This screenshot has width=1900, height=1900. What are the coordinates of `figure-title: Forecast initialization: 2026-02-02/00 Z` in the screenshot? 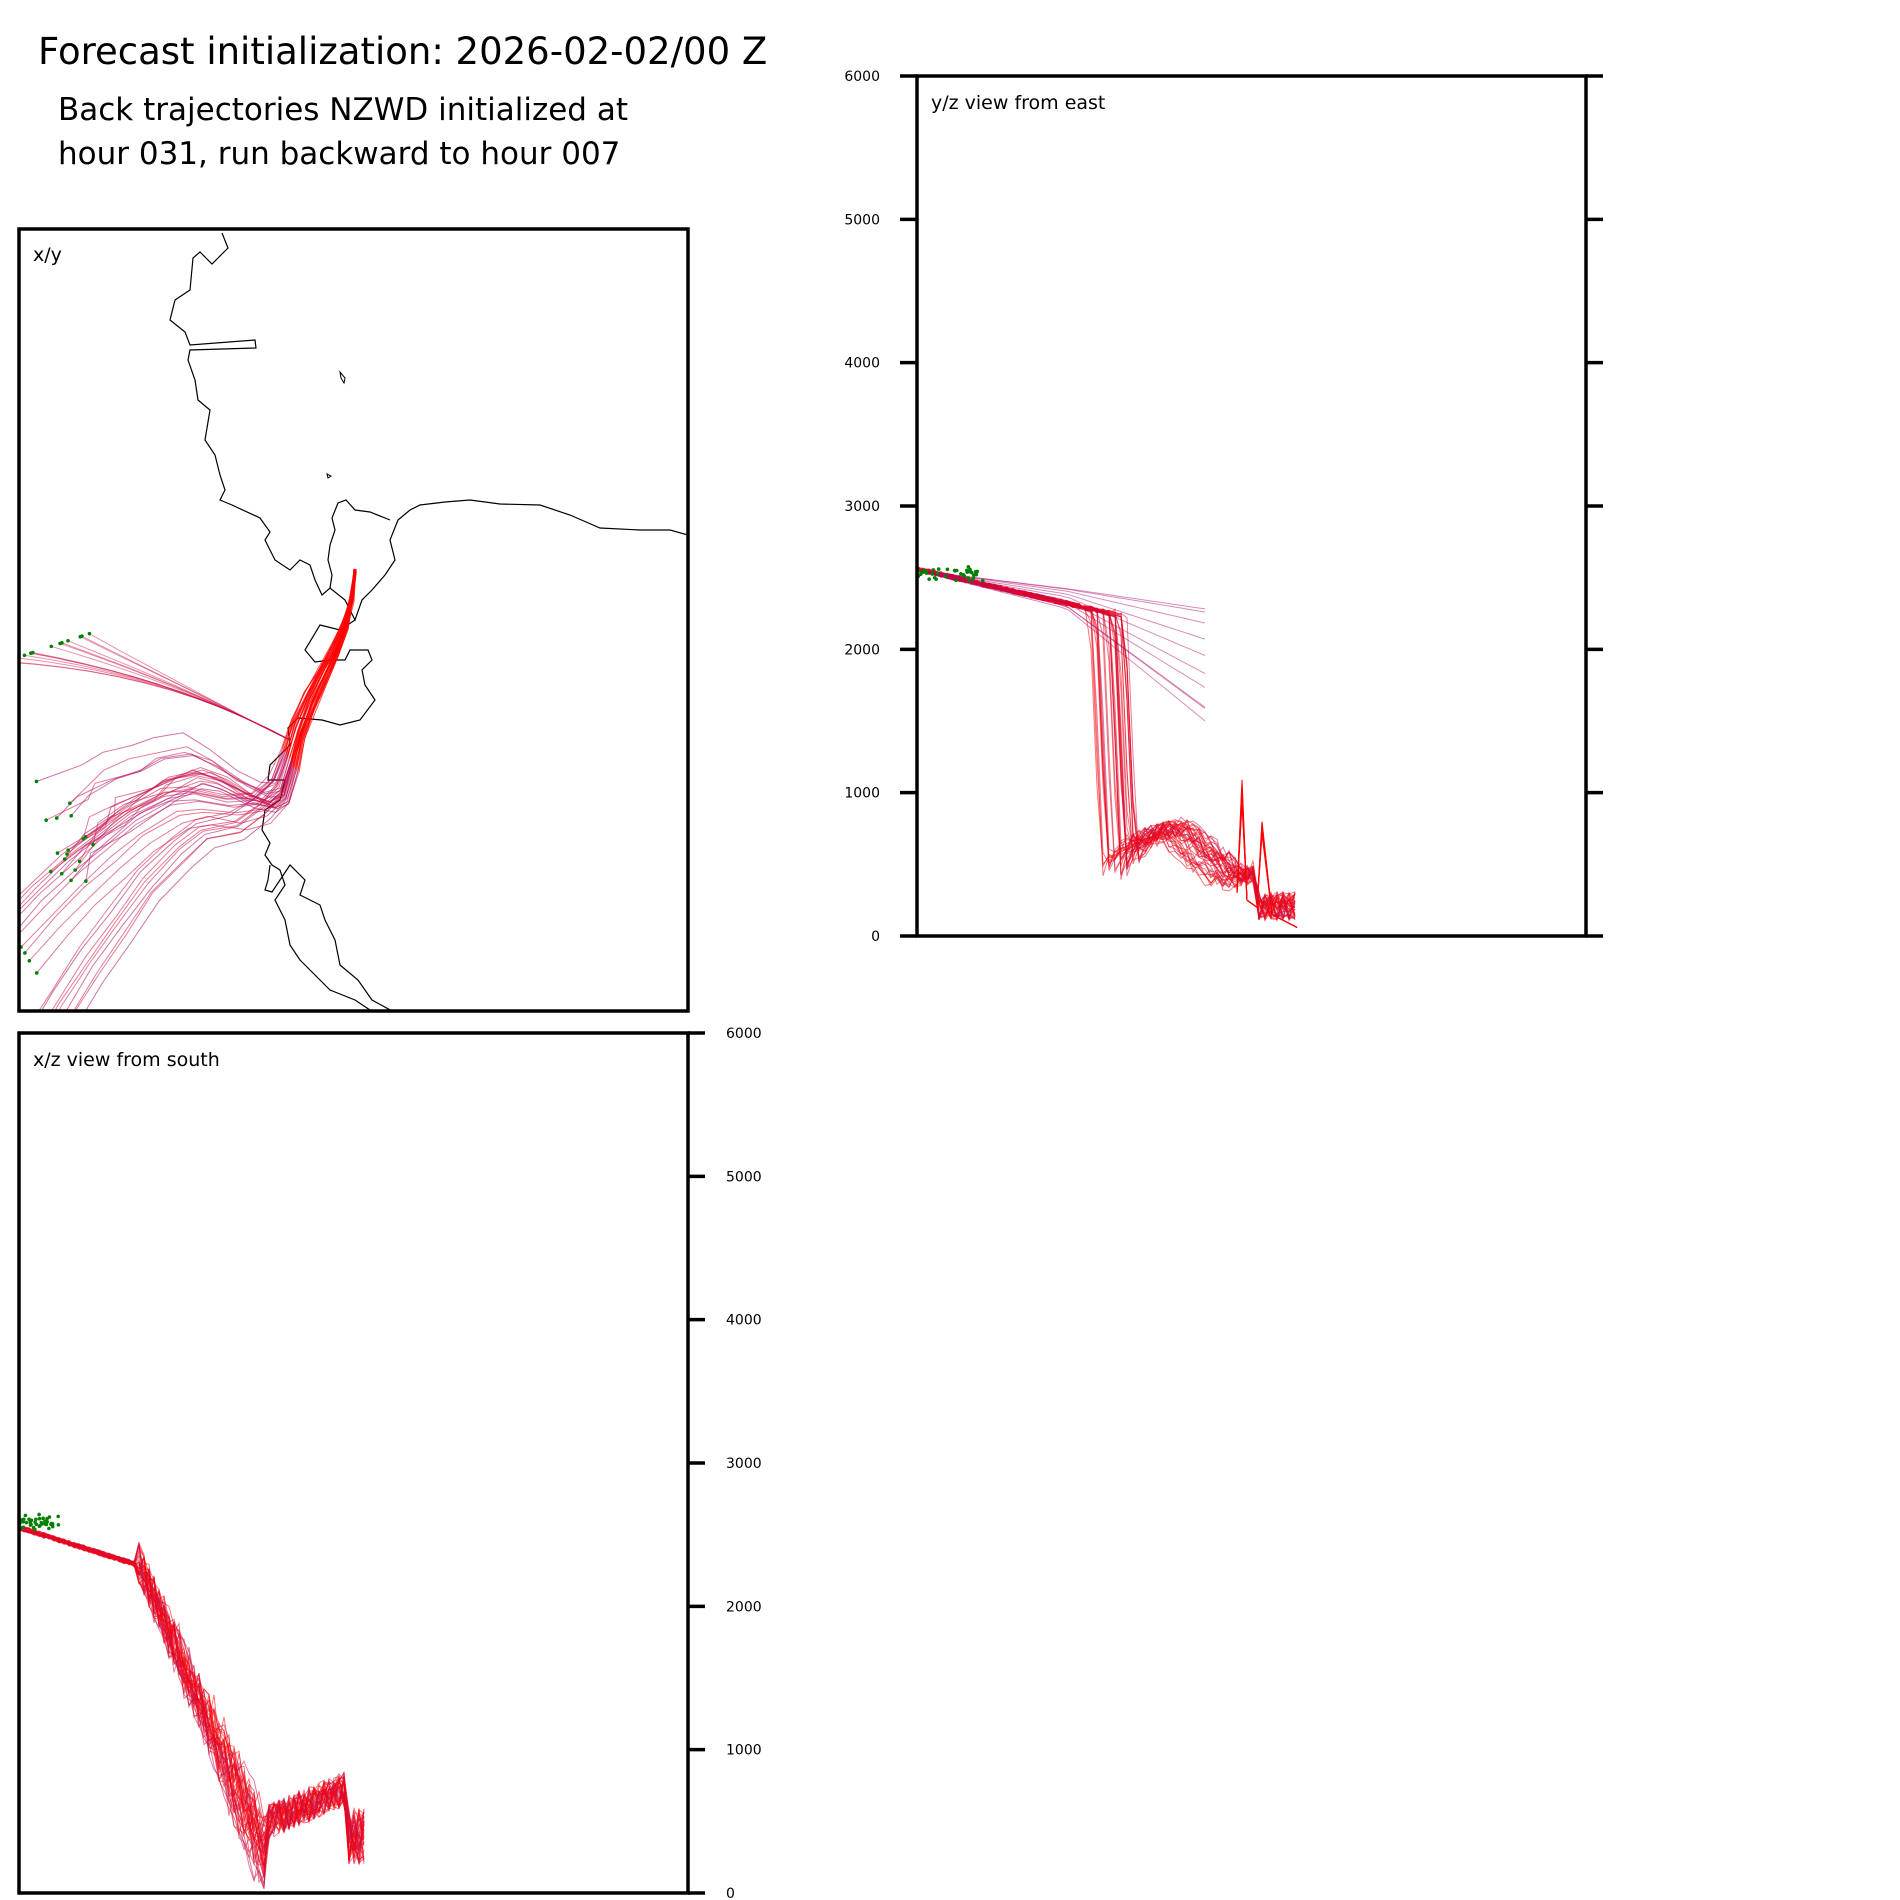 It's located at (403, 51).